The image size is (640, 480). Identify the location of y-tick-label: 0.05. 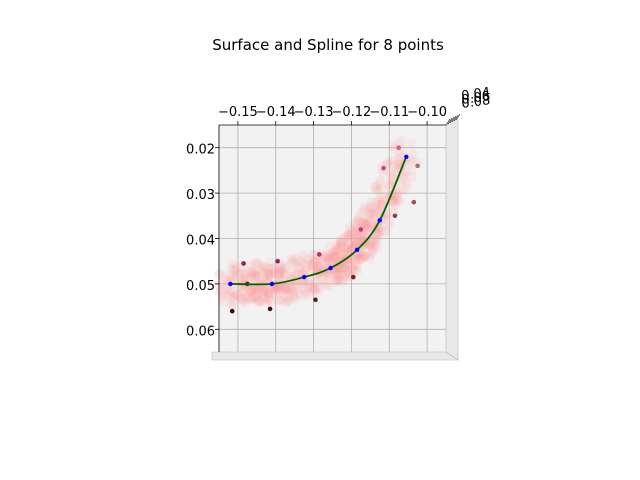
(200, 286).